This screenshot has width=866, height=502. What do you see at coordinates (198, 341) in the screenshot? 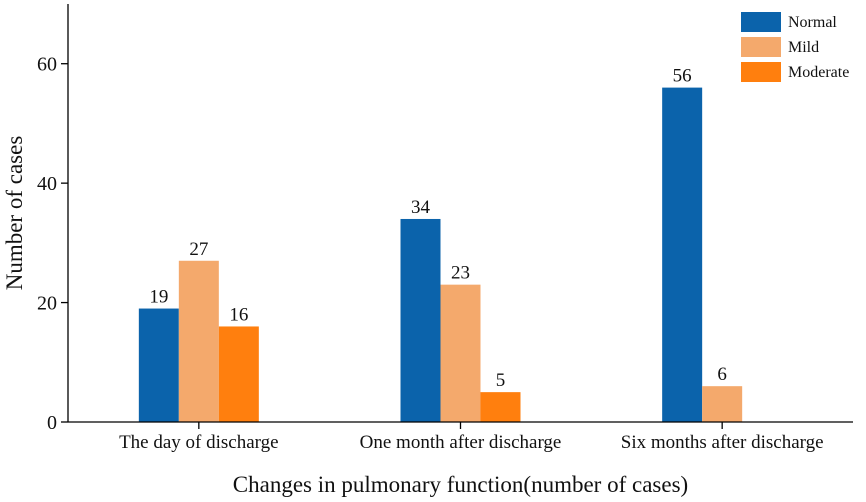
I see `bar-mild-the-day-of-discharge` at bounding box center [198, 341].